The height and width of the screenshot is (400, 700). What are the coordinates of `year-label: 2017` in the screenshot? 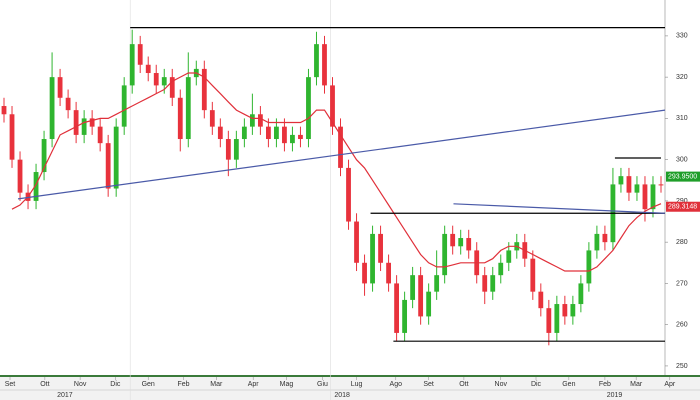 It's located at (65, 395).